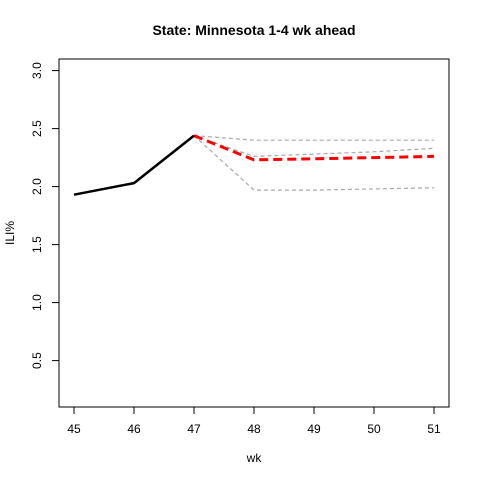  I want to click on series-line-upper-bound, so click(313, 138).